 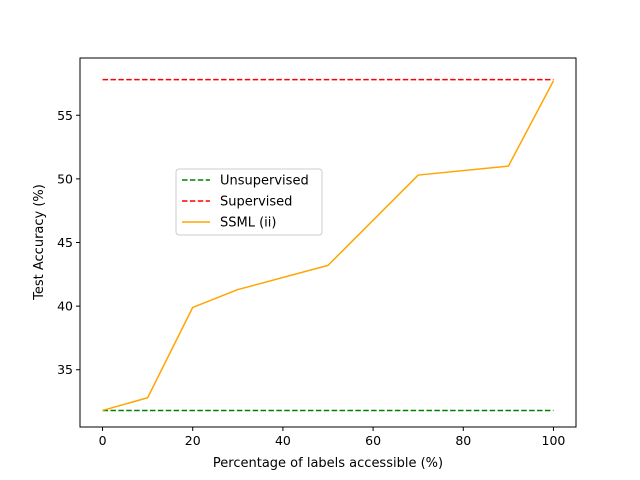 I want to click on y-tick-label: 50, so click(x=65, y=178).